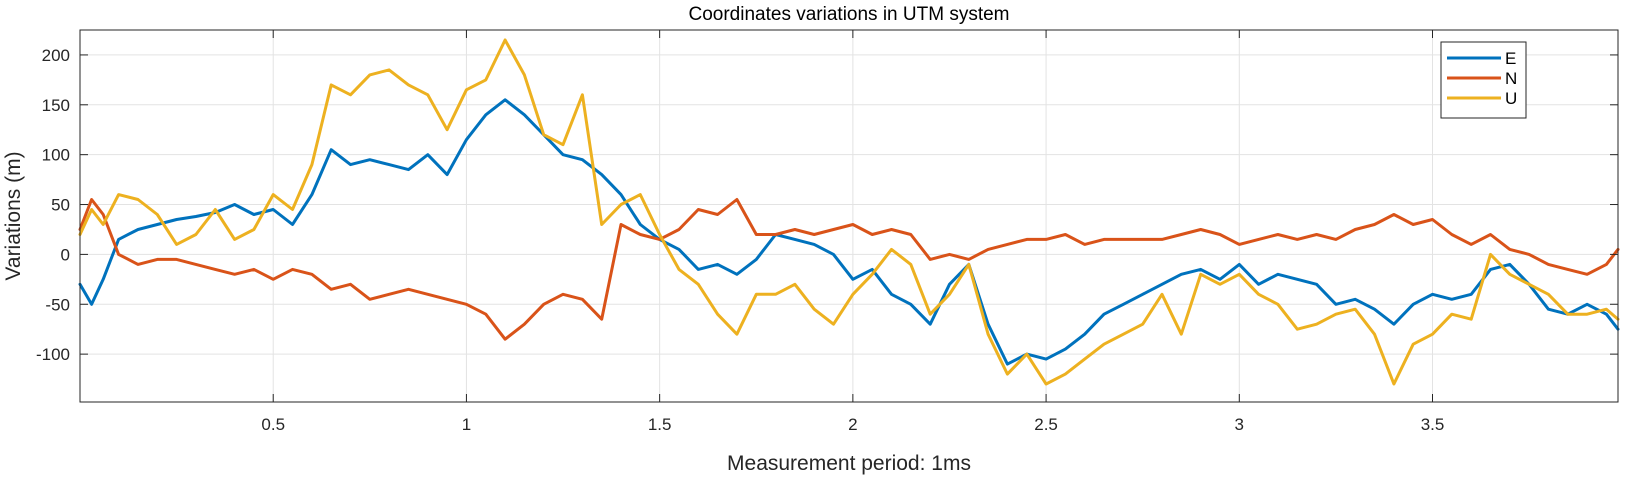 Image resolution: width=1636 pixels, height=503 pixels. What do you see at coordinates (60, 205) in the screenshot?
I see `y-tick-label: 50` at bounding box center [60, 205].